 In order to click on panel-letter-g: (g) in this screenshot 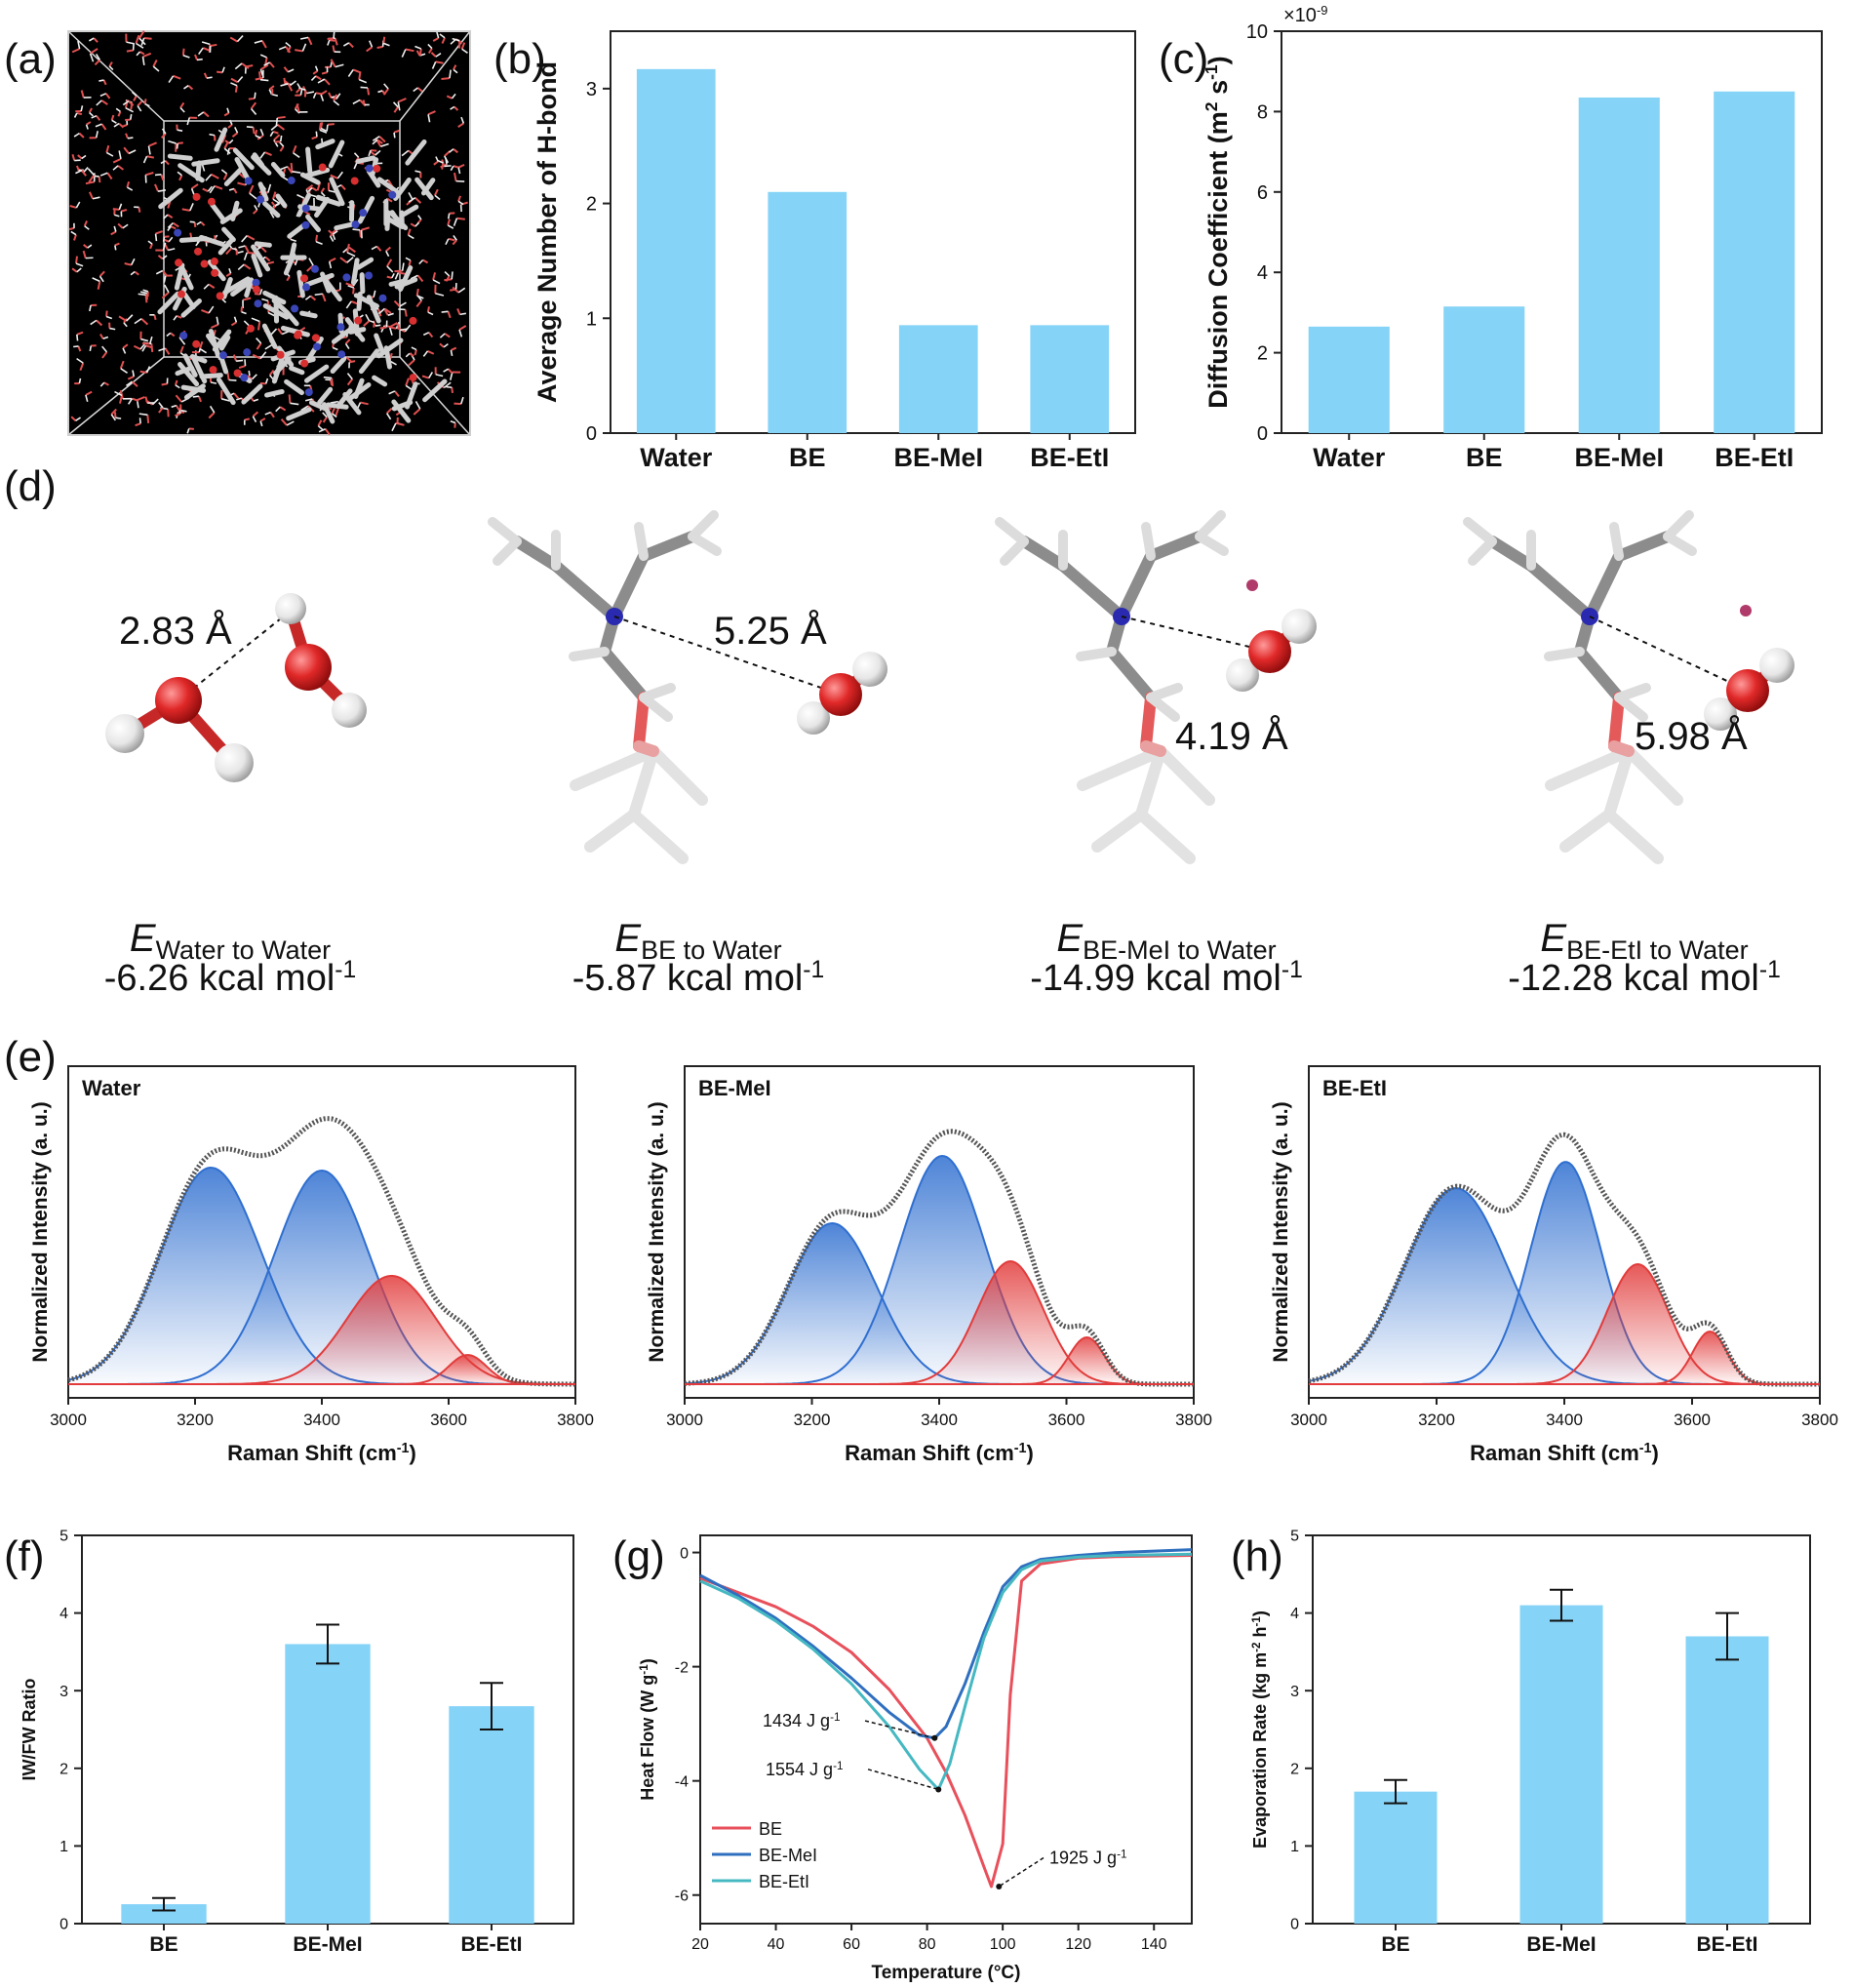, I will do `click(639, 1556)`.